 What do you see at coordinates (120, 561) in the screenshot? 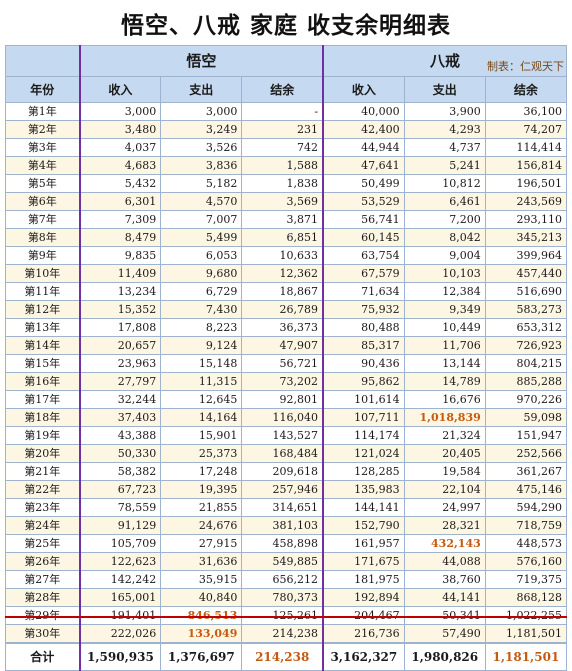
I see `cell-wukong-income: 122,623` at bounding box center [120, 561].